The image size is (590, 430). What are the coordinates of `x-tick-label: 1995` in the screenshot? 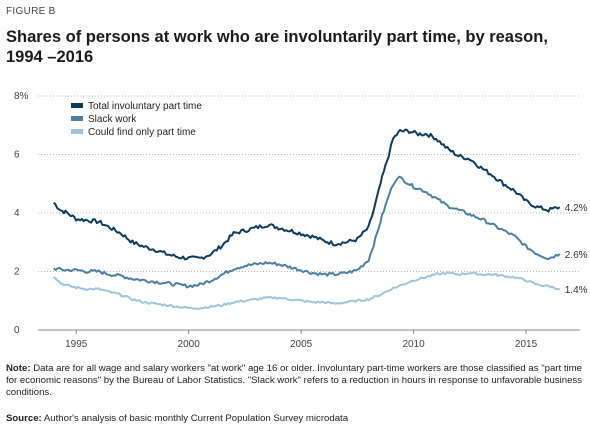 It's located at (76, 344).